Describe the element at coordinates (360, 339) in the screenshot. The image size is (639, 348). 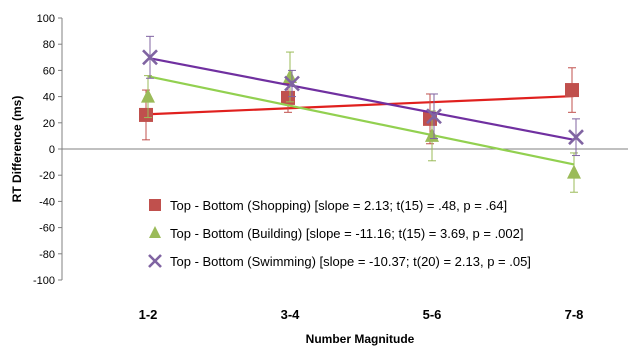
I see `x-axis-title: Number Magnitude` at that location.